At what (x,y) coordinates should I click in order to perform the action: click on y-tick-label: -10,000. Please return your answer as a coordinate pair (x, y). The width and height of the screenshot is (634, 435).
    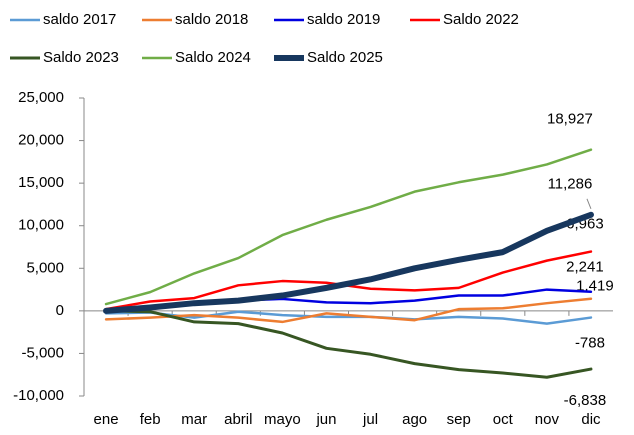
    Looking at the image, I should click on (38, 395).